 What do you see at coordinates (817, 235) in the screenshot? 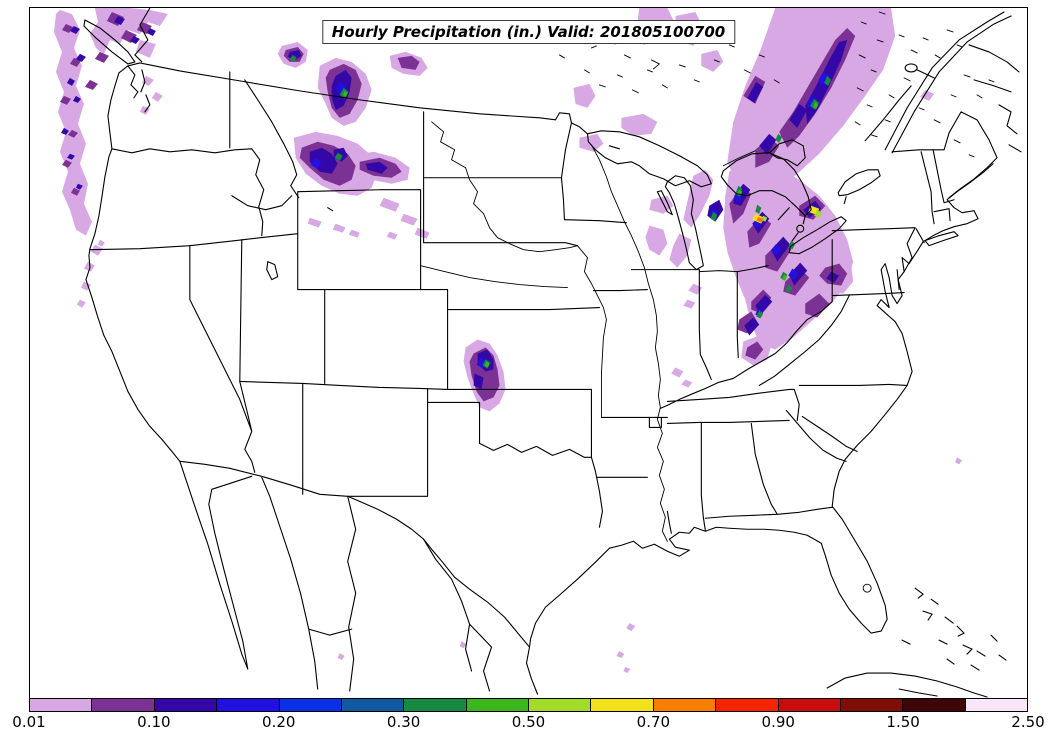
I see `lake-erie` at bounding box center [817, 235].